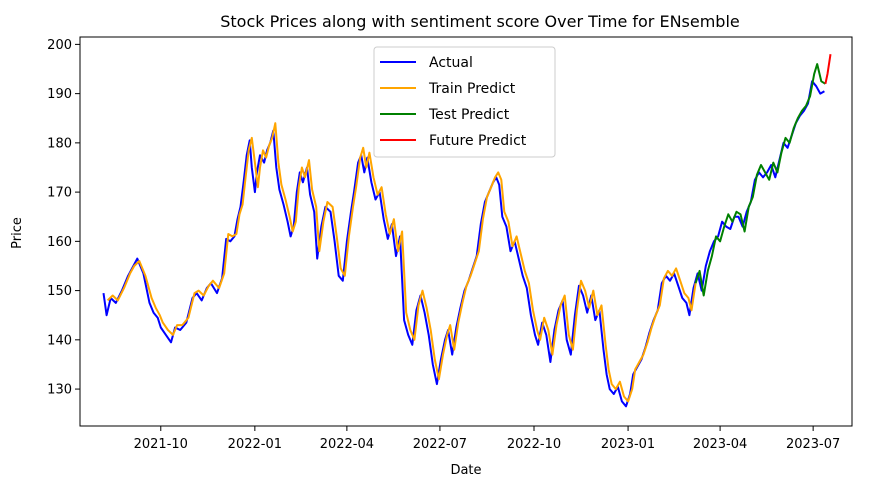 Image resolution: width=890 pixels, height=503 pixels. What do you see at coordinates (59, 94) in the screenshot?
I see `y-tick-label: 190` at bounding box center [59, 94].